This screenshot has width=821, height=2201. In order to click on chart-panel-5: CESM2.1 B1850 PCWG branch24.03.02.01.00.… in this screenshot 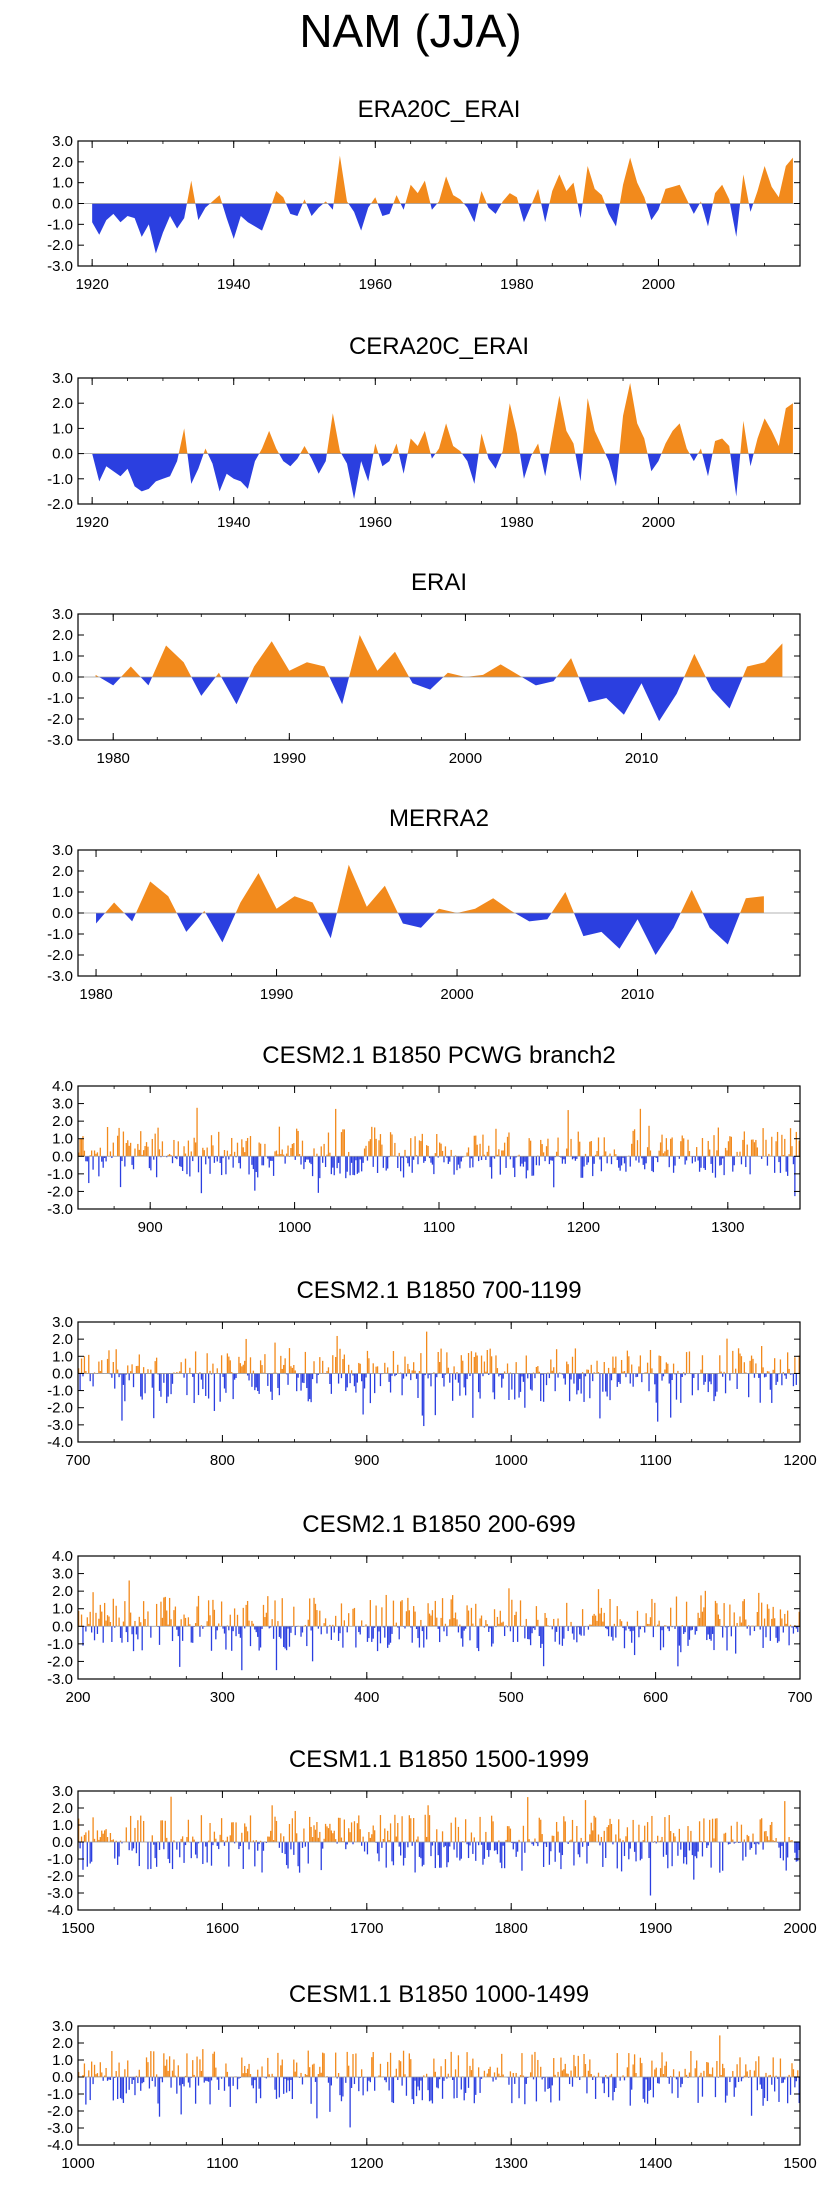, I will do `click(424, 1139)`.